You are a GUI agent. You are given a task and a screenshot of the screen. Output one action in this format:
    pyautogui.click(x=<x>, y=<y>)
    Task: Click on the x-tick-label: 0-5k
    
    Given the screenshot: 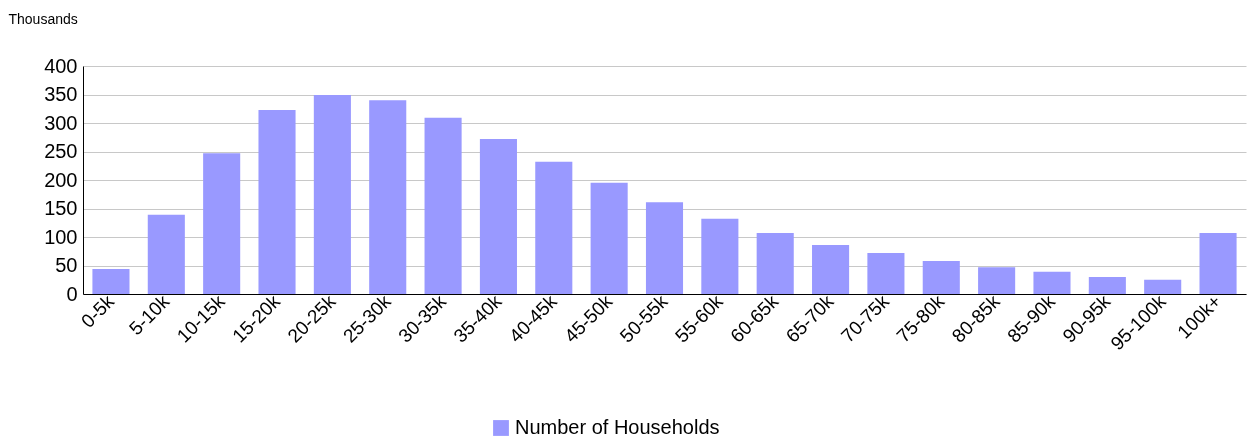 What is the action you would take?
    pyautogui.click(x=98, y=311)
    